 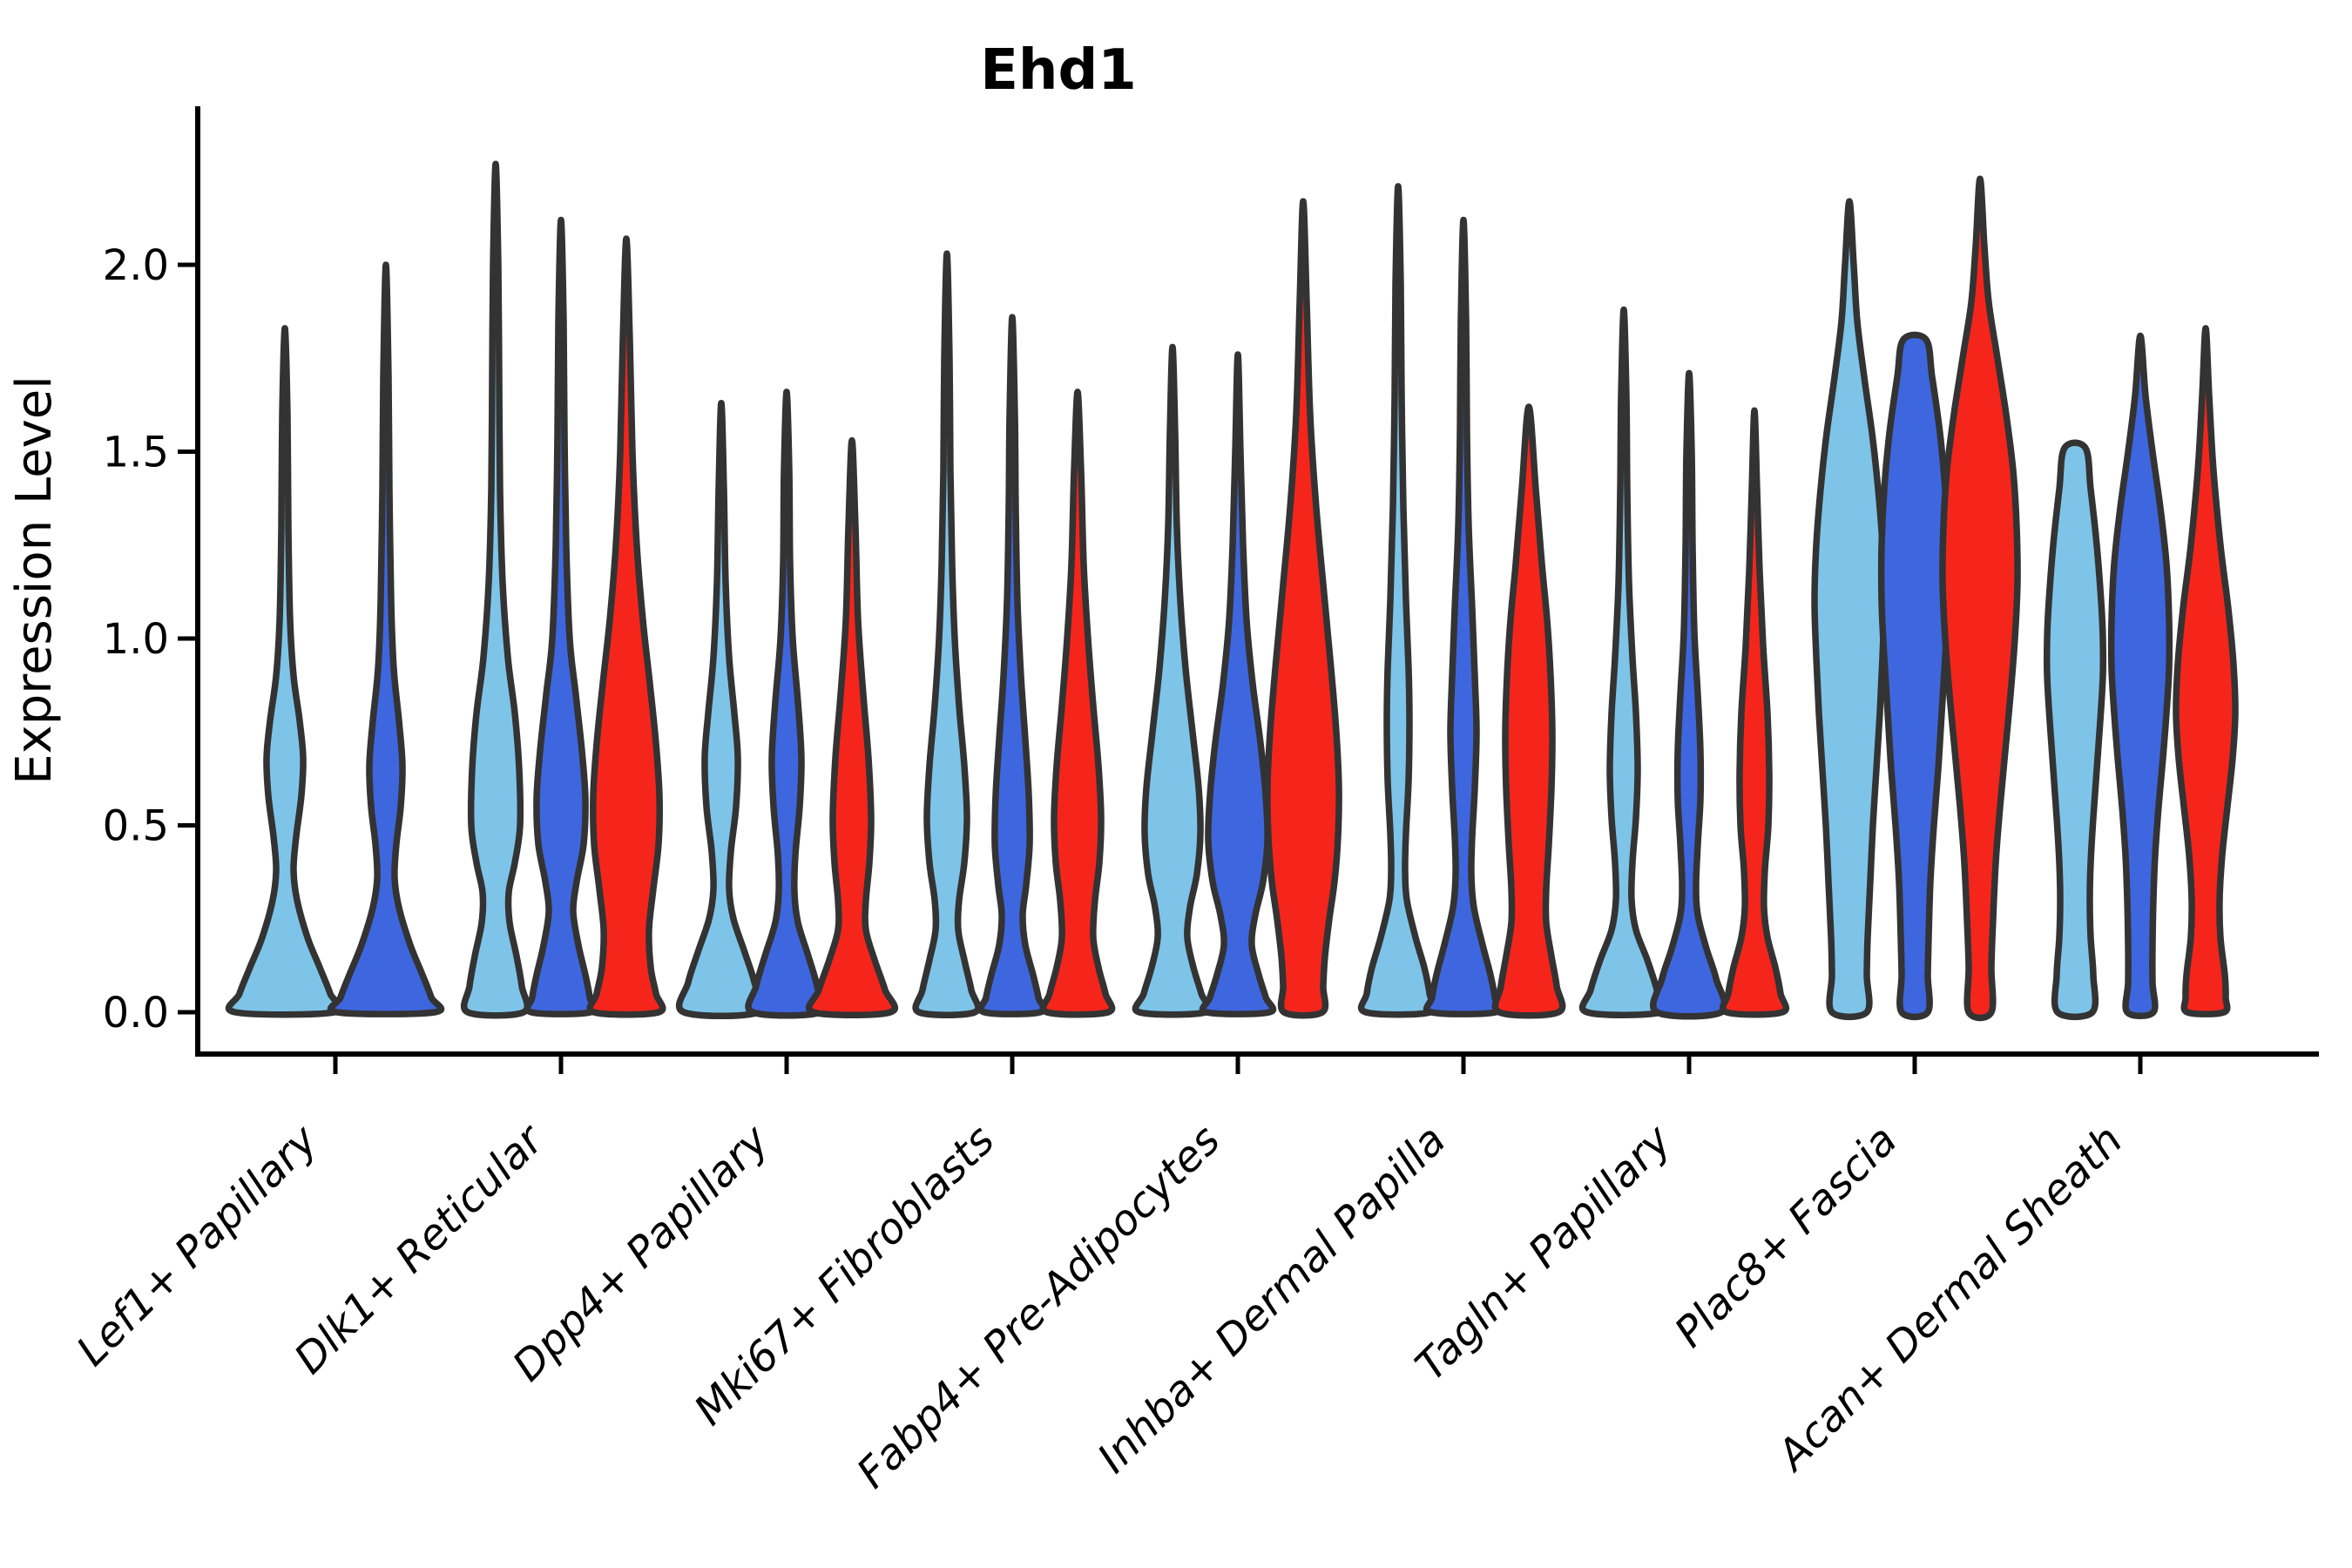 What do you see at coordinates (561, 616) in the screenshot?
I see `violin-dlk1-reticular-royalblue` at bounding box center [561, 616].